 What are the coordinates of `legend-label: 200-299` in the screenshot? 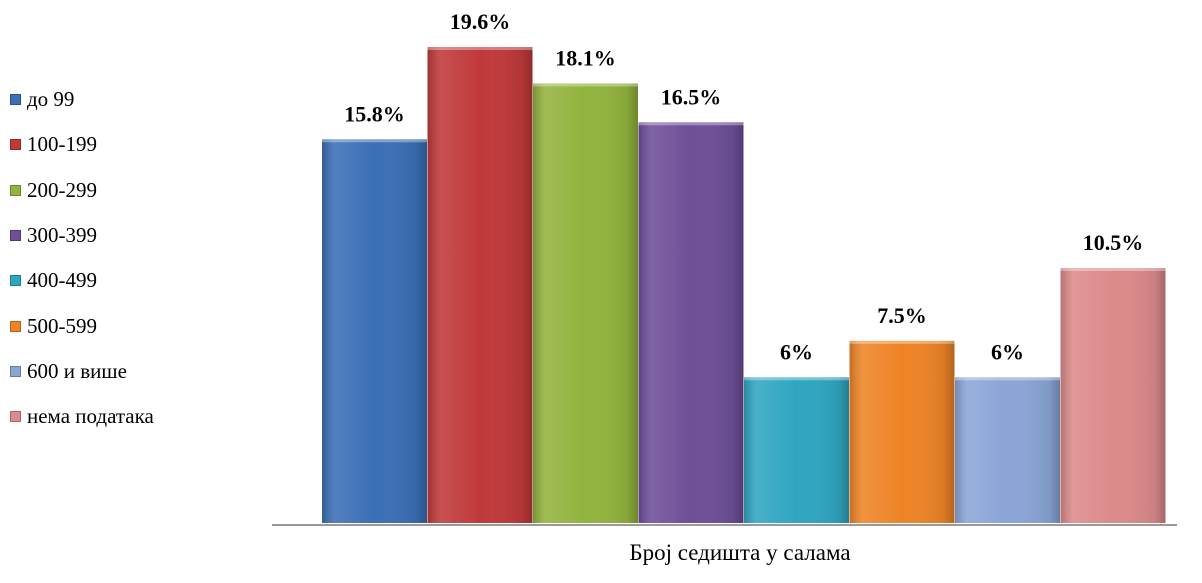 It's located at (62, 189).